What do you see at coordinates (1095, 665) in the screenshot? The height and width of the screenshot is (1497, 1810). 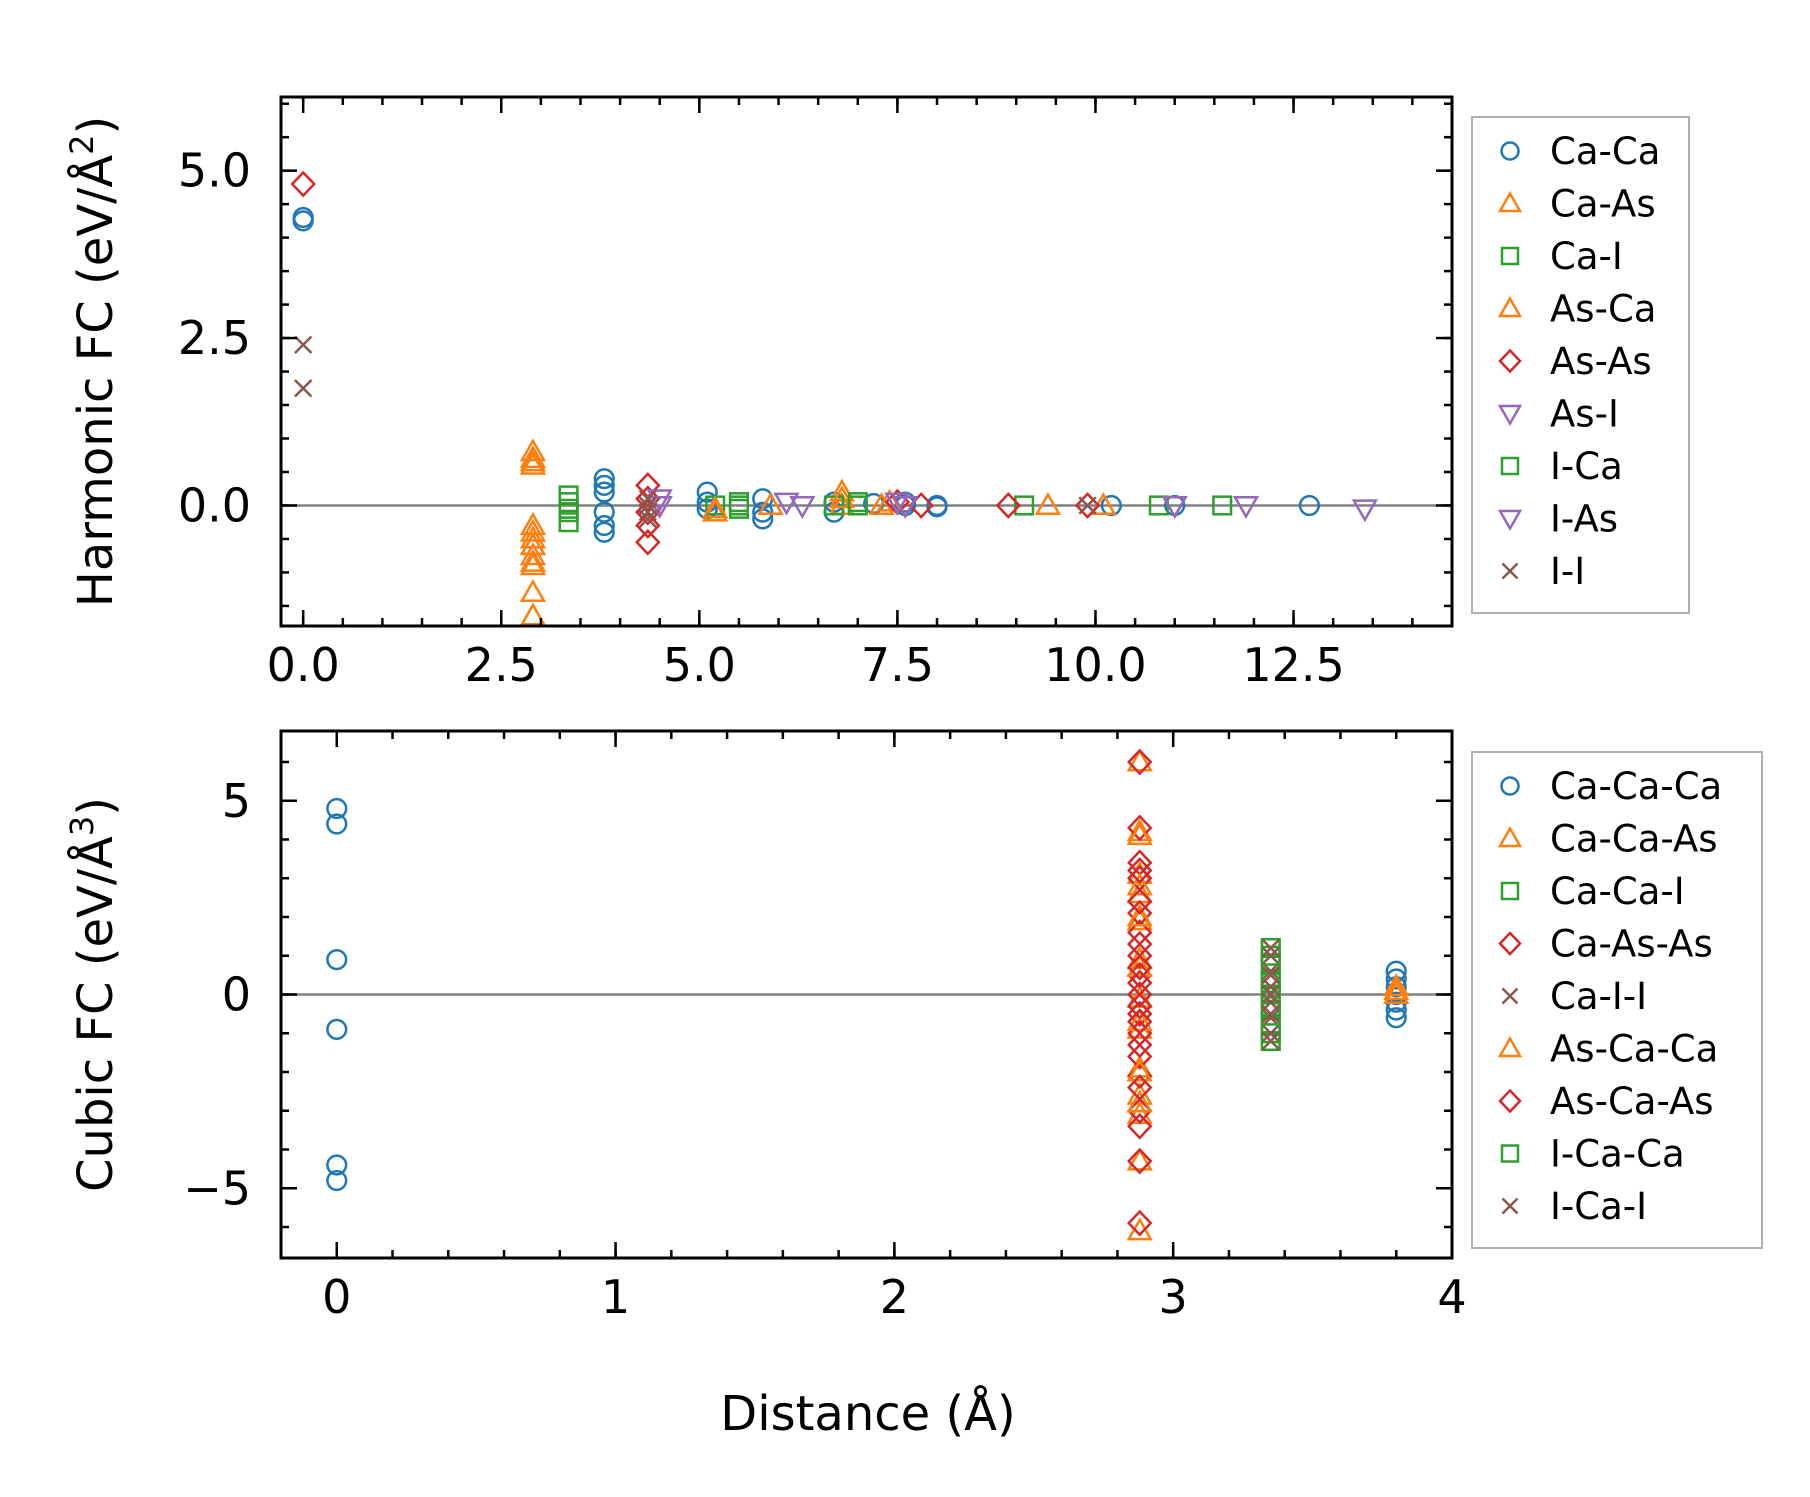 I see `x-tick-label: 10.0` at bounding box center [1095, 665].